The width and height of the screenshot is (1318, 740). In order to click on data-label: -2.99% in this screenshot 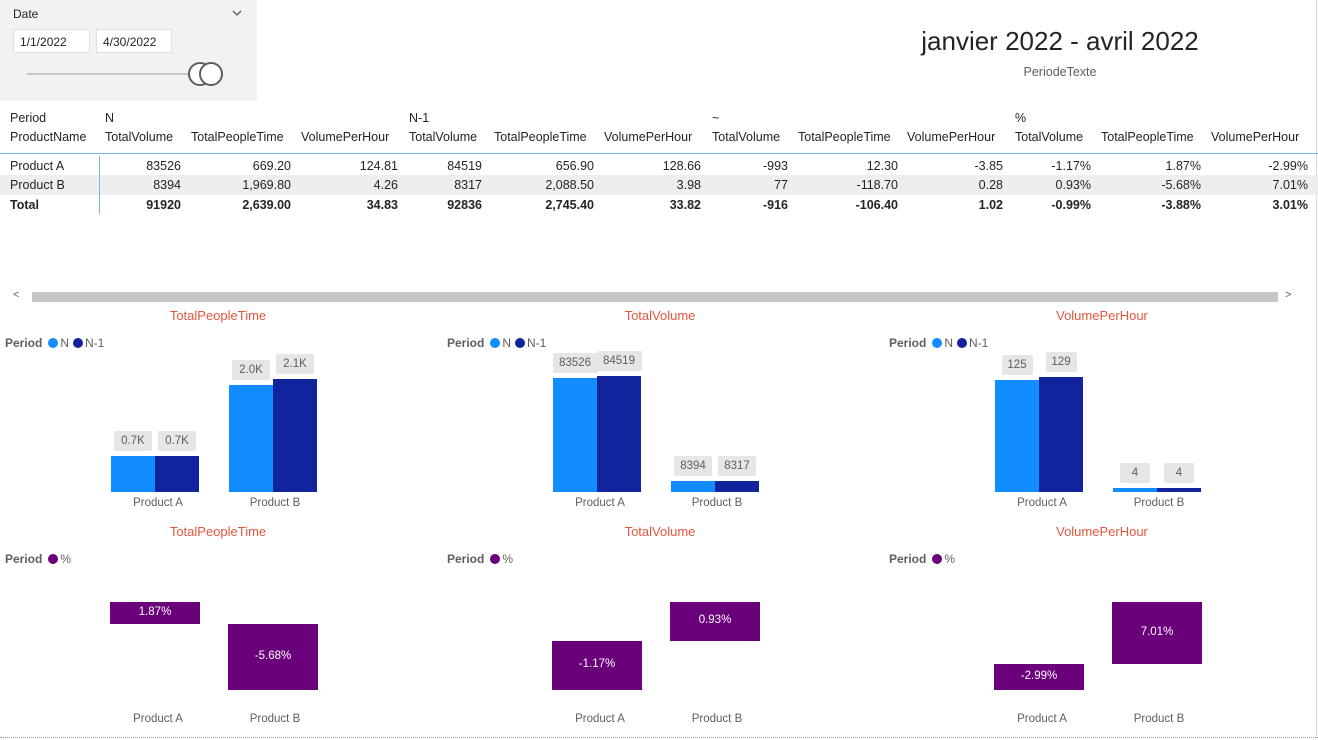, I will do `click(1039, 675)`.